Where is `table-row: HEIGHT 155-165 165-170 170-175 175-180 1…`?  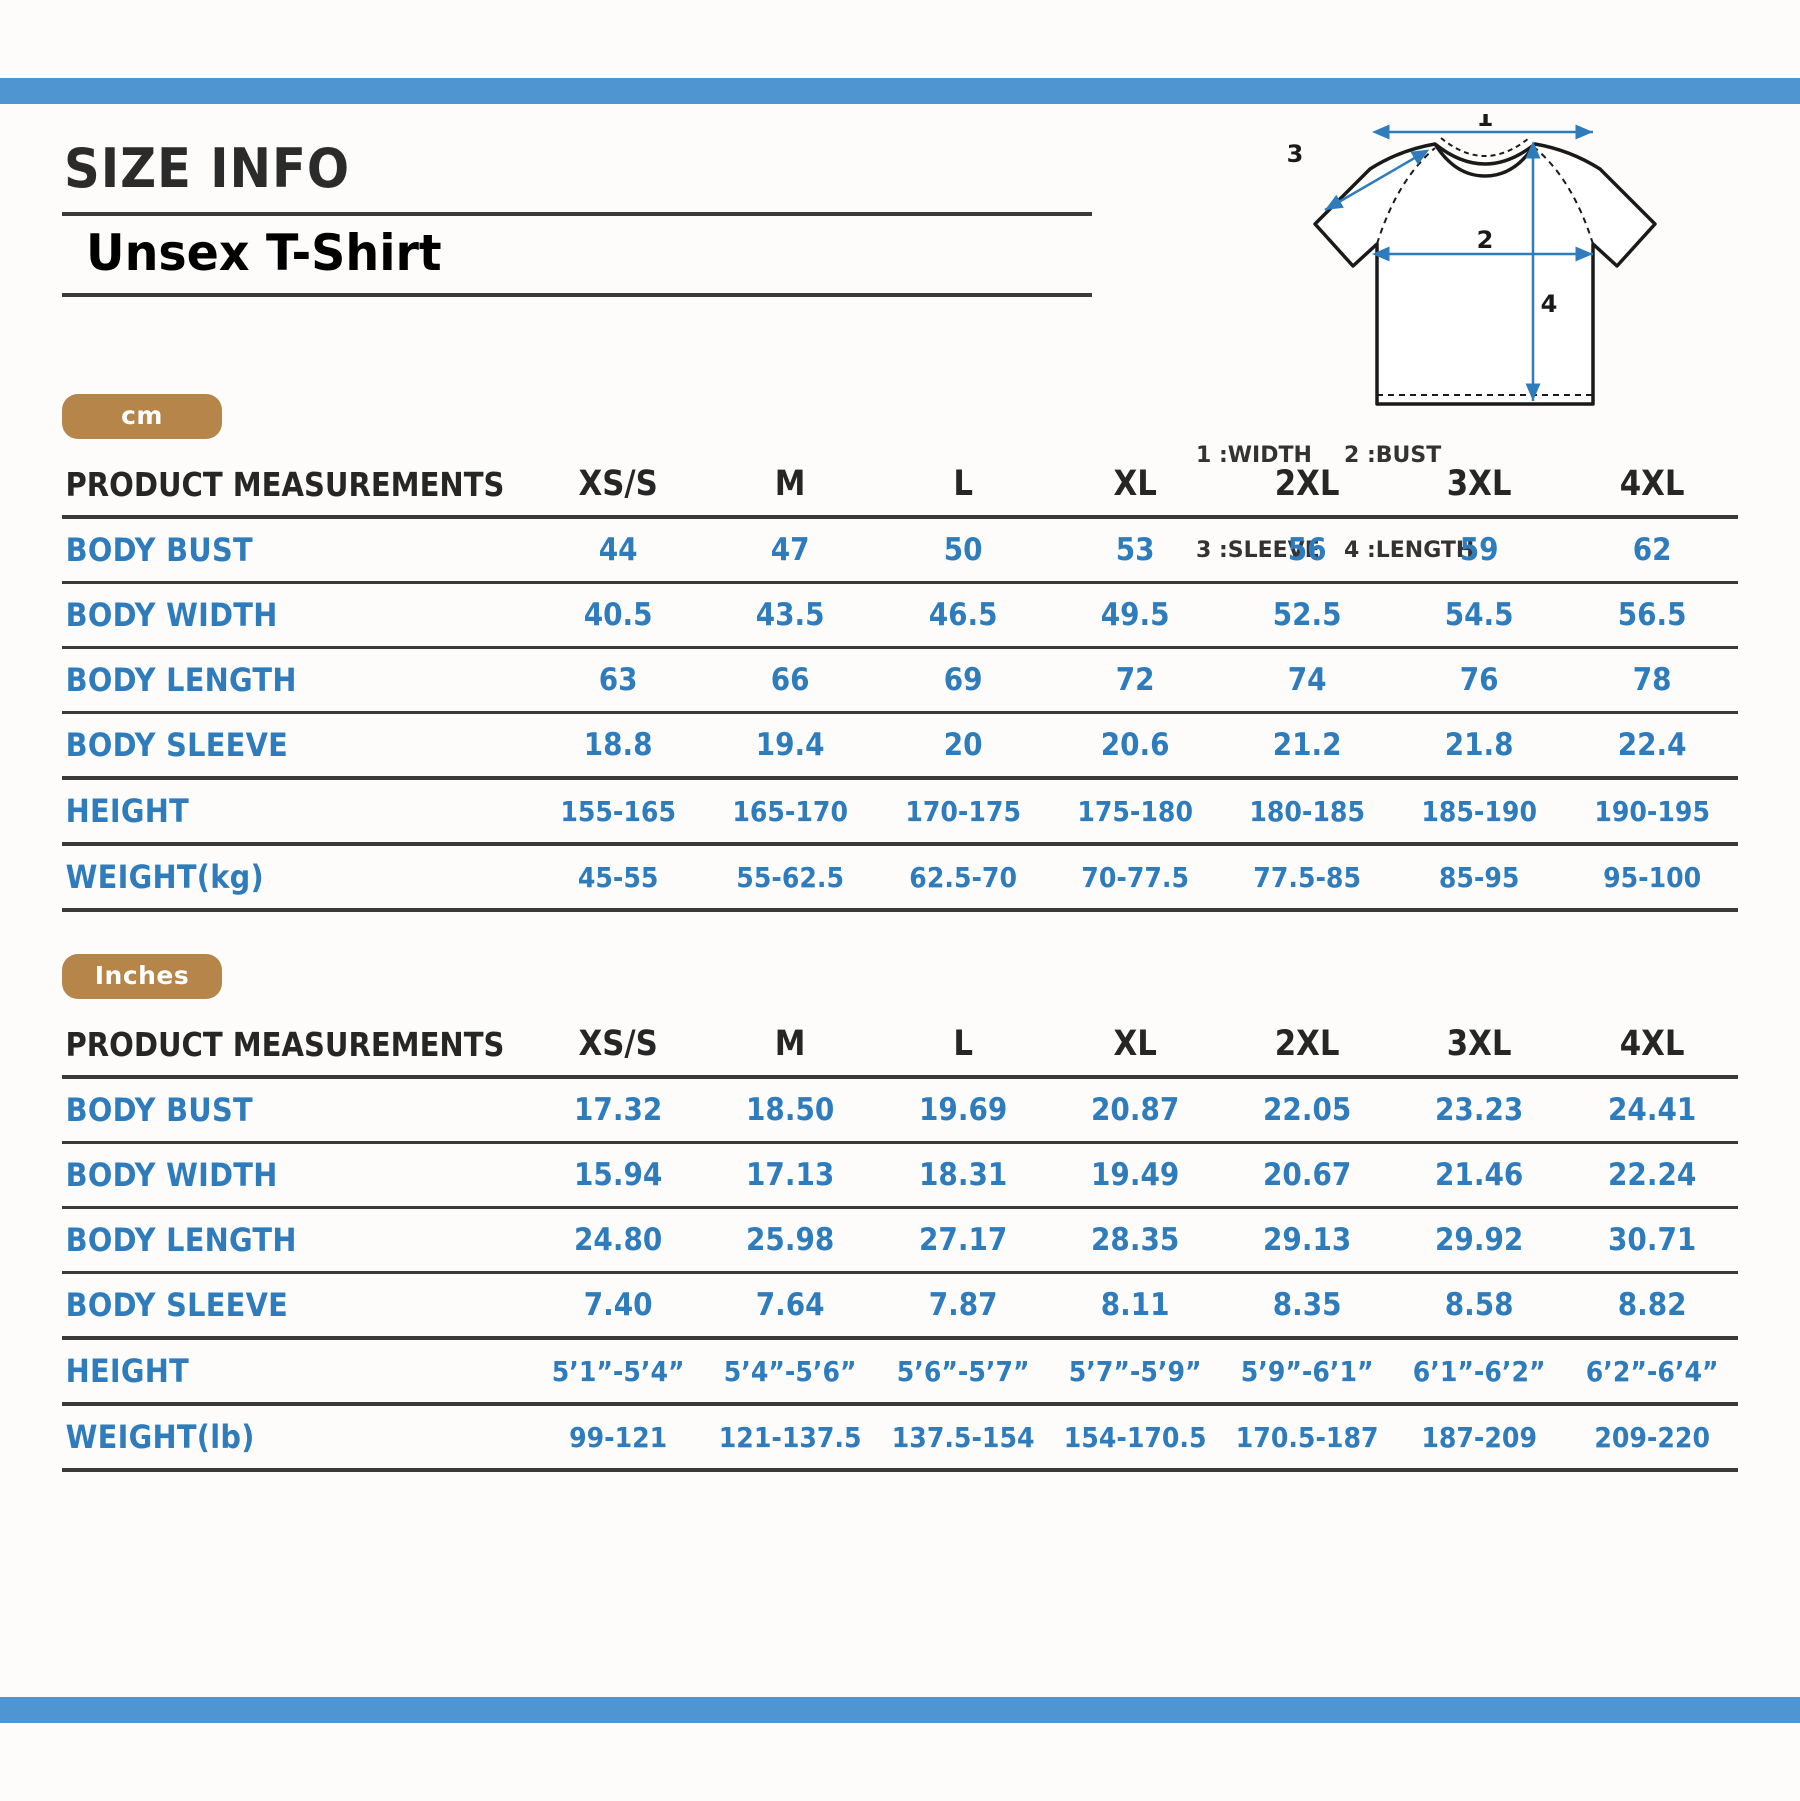 table-row: HEIGHT 155-165 165-170 170-175 175-180 1… is located at coordinates (900, 812).